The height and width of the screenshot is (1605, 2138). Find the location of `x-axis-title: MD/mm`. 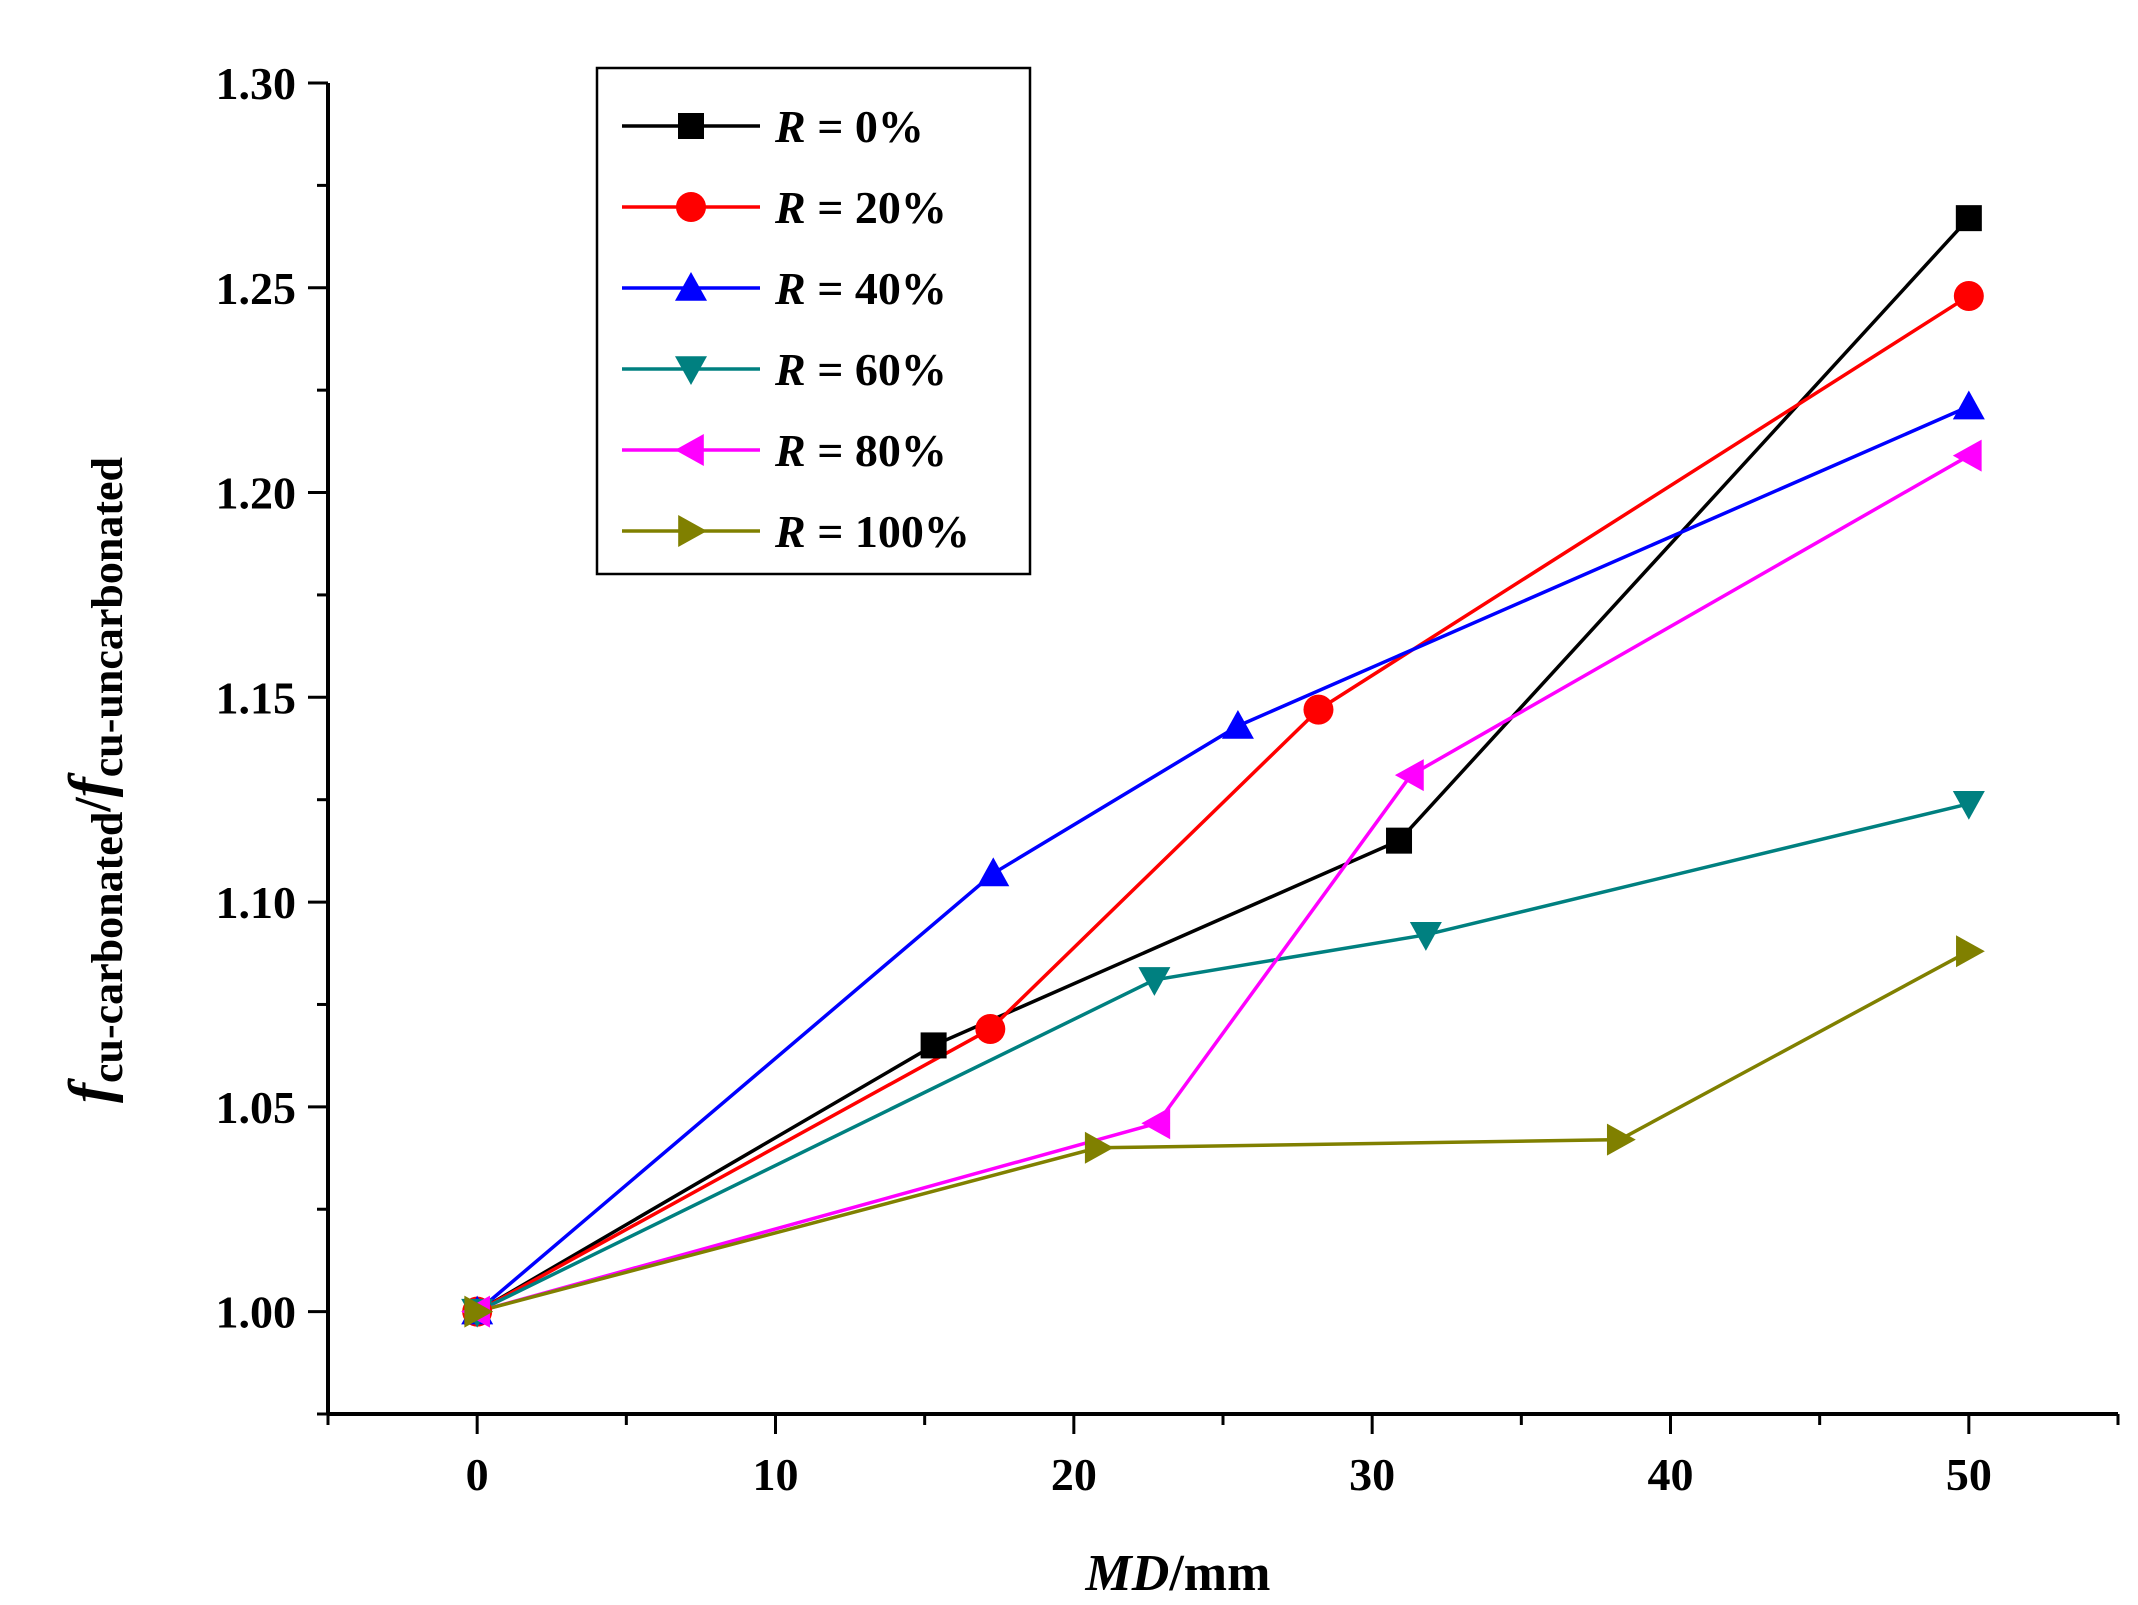

x-axis-title: MD/mm is located at coordinates (1178, 1573).